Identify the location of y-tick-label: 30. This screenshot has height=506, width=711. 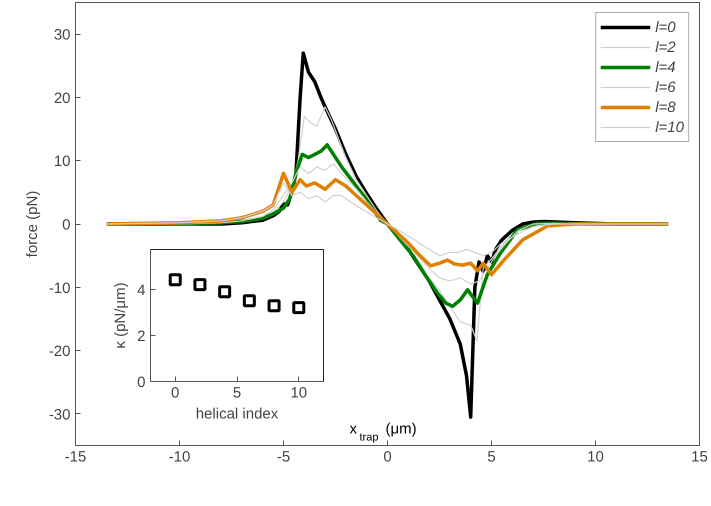
(62, 35).